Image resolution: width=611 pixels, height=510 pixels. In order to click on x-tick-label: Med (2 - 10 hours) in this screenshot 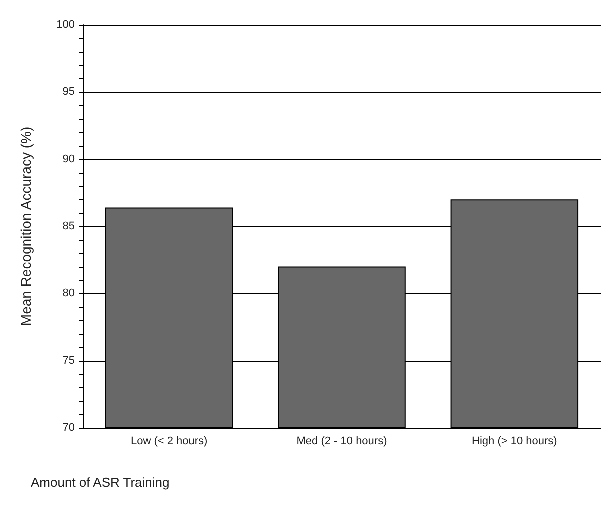, I will do `click(342, 442)`.